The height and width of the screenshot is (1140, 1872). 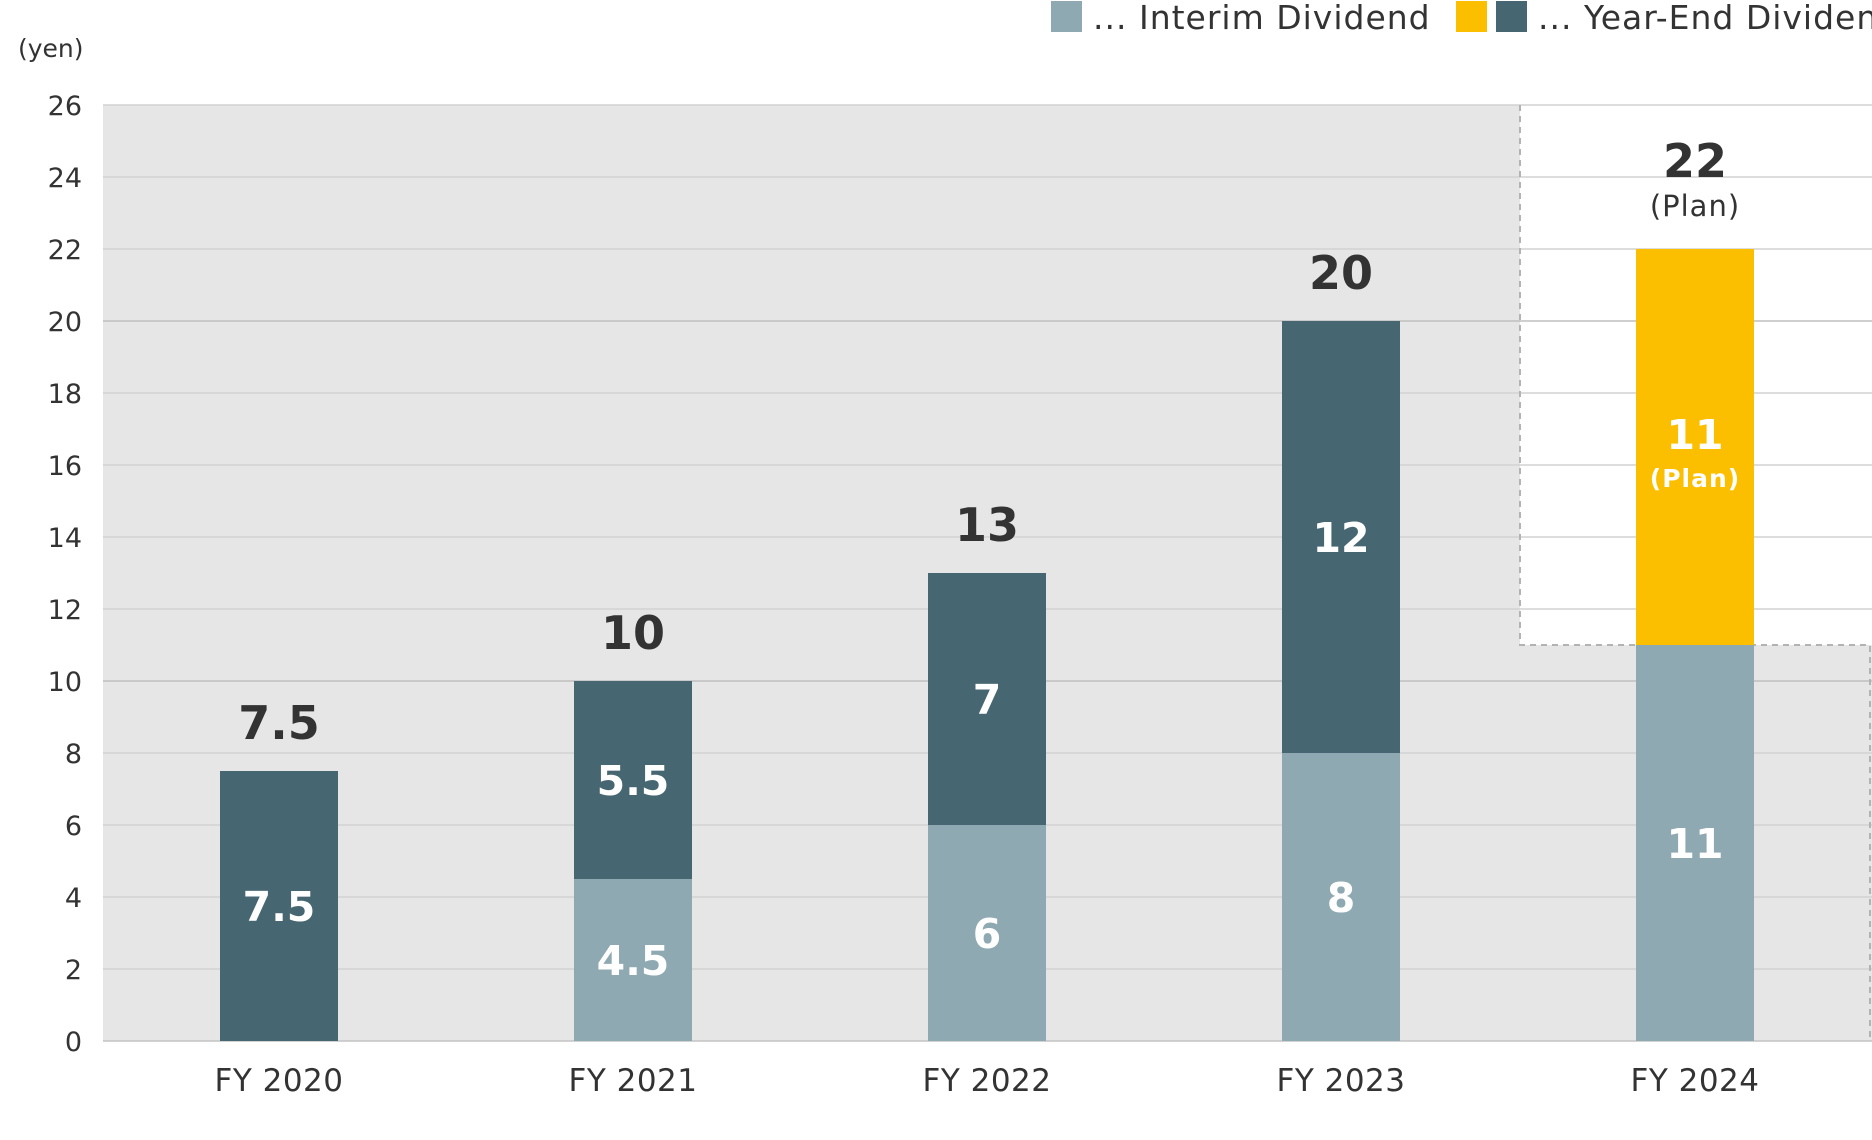 What do you see at coordinates (65, 610) in the screenshot?
I see `y-tick-label: 12` at bounding box center [65, 610].